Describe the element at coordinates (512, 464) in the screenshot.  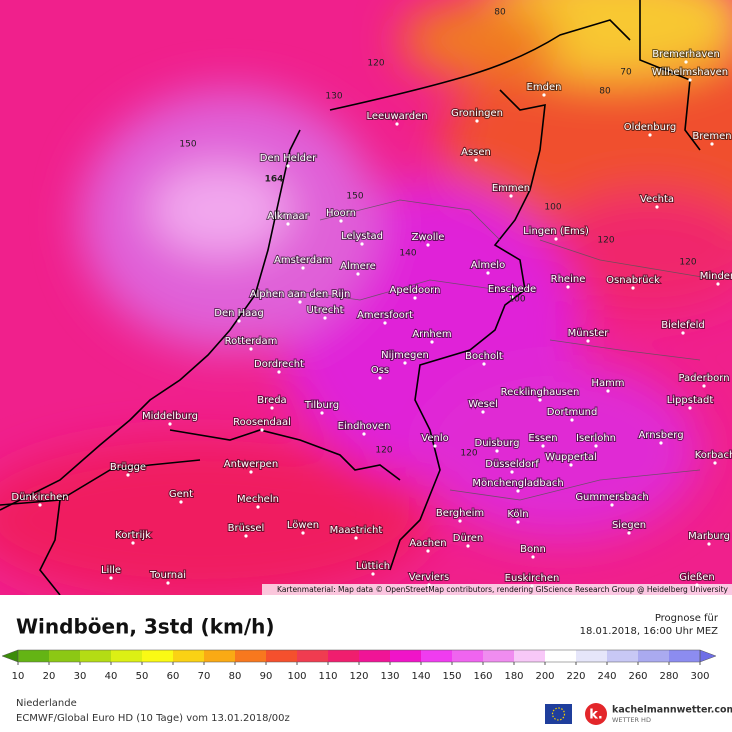
I see `city-label: Düsseldorf` at that location.